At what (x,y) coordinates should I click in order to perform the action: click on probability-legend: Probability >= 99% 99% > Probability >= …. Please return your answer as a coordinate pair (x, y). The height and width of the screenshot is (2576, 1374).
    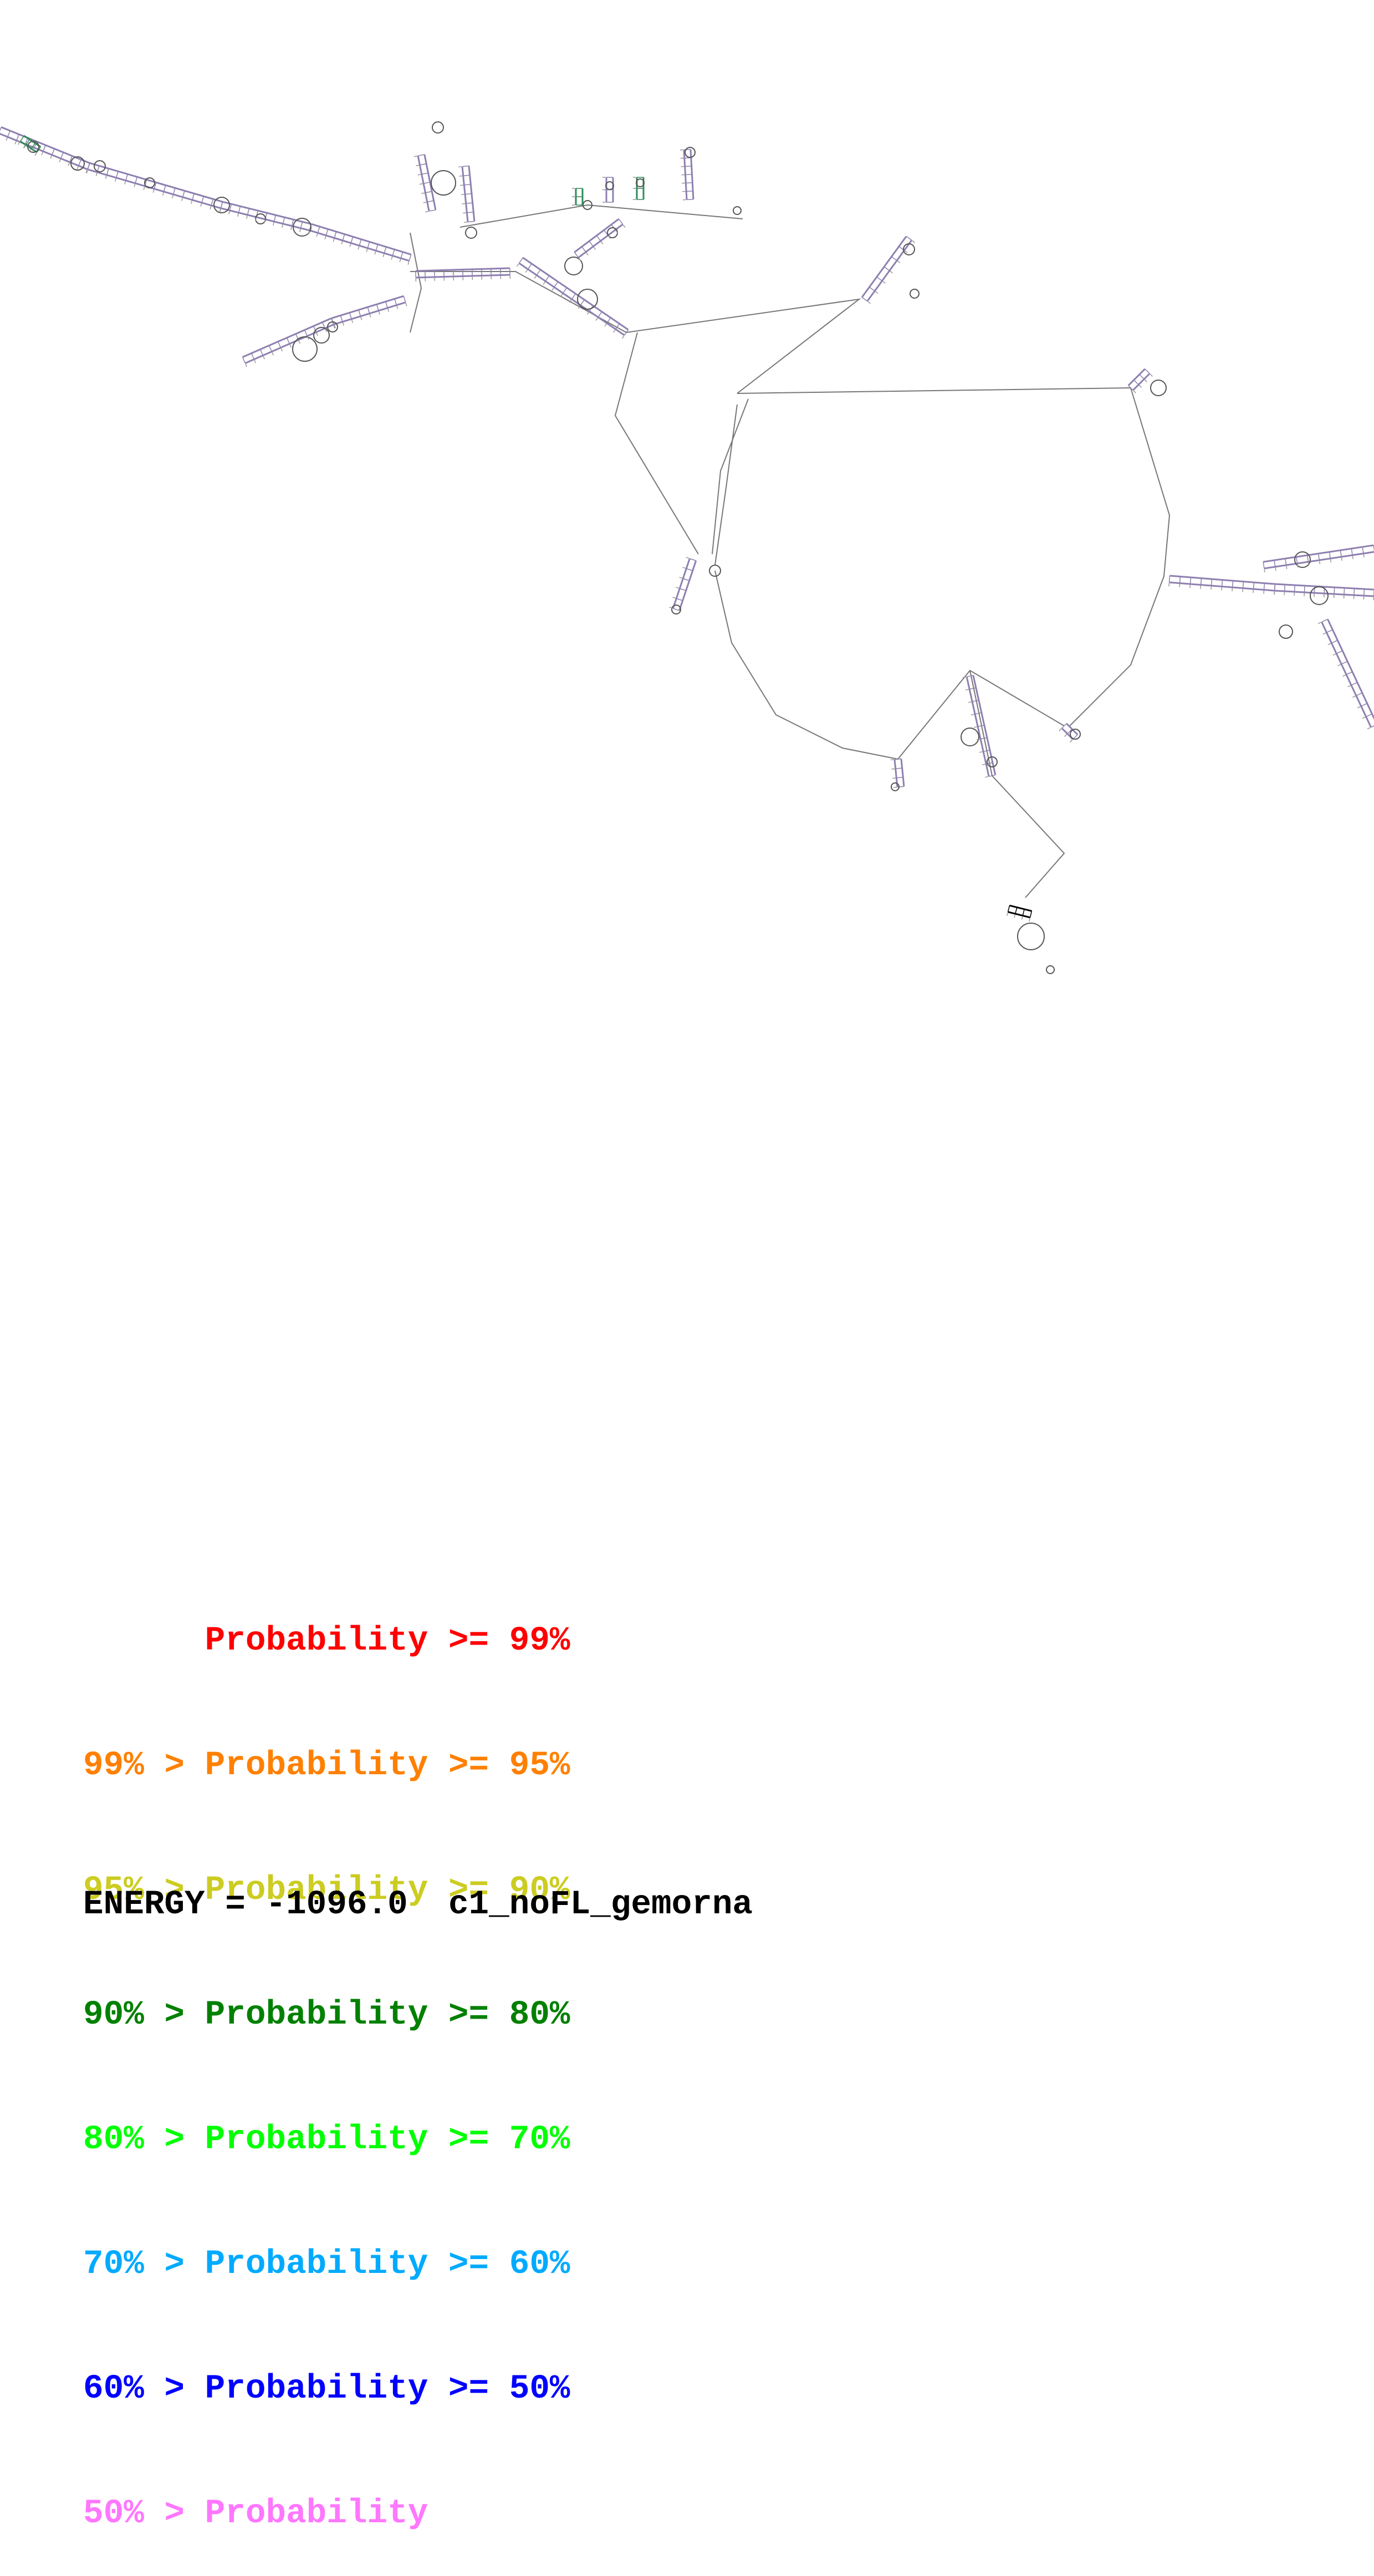
    Looking at the image, I should click on (326, 2056).